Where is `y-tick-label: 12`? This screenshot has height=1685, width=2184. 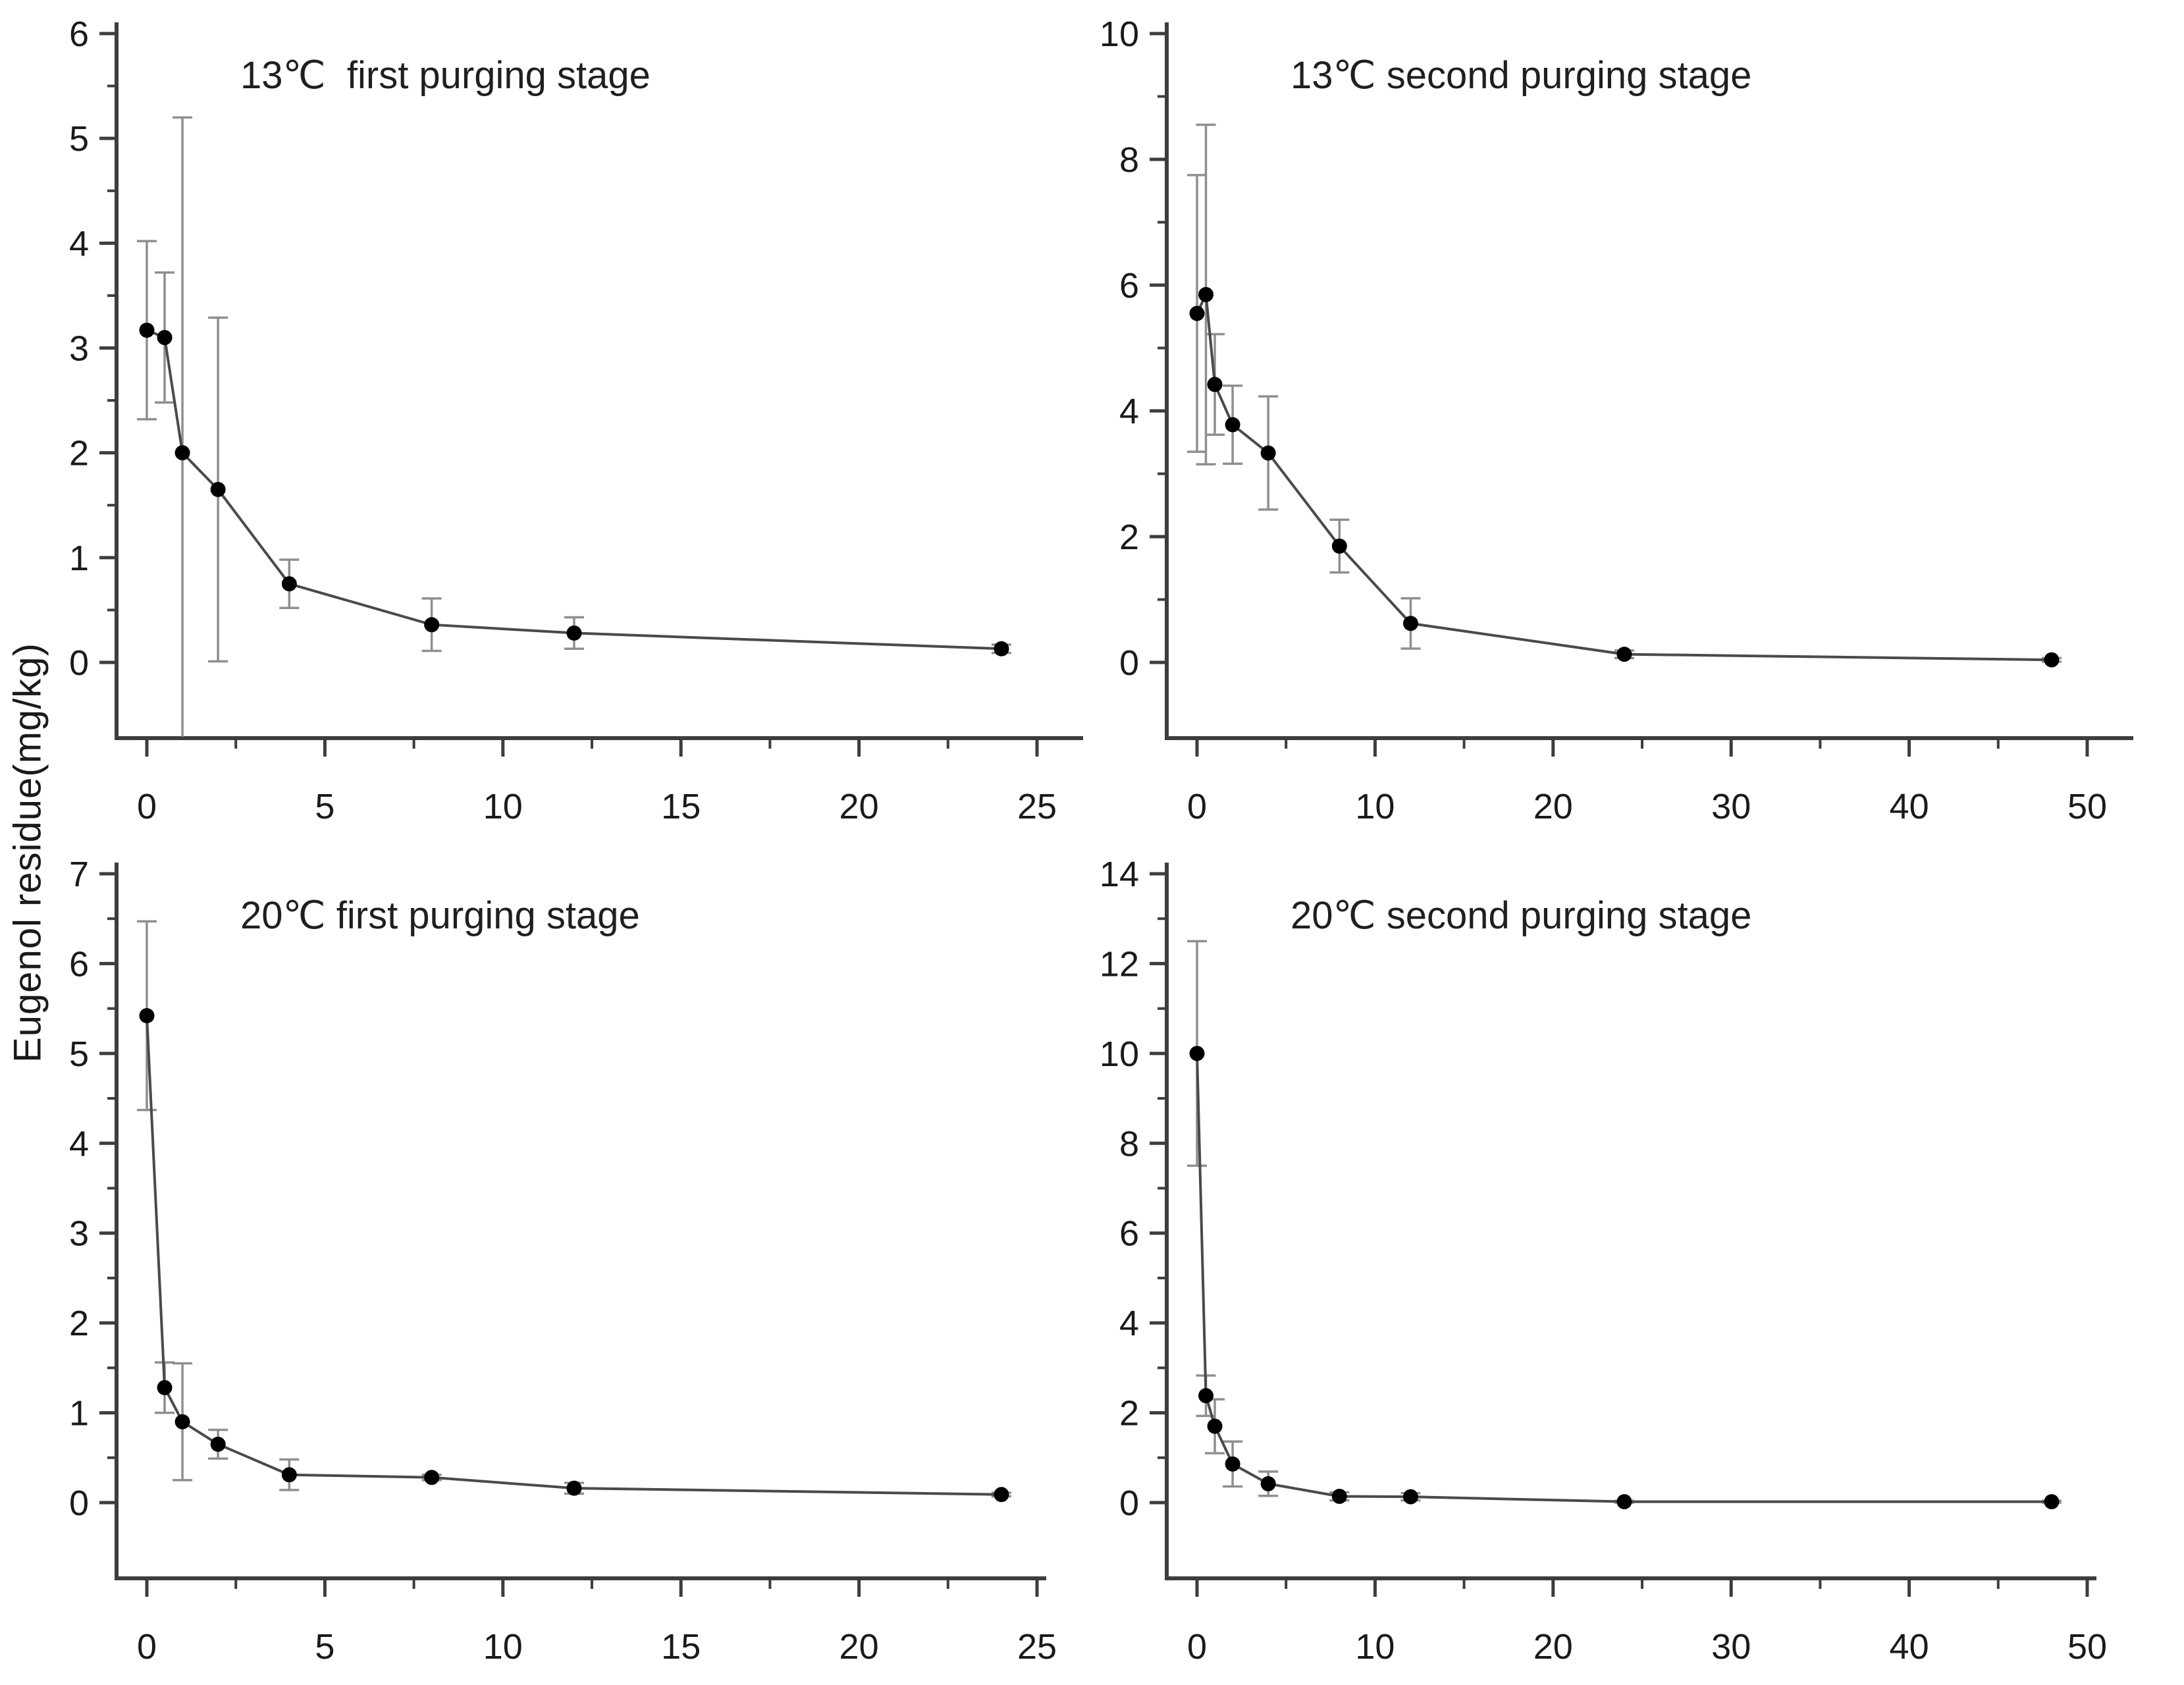
y-tick-label: 12 is located at coordinates (1119, 964).